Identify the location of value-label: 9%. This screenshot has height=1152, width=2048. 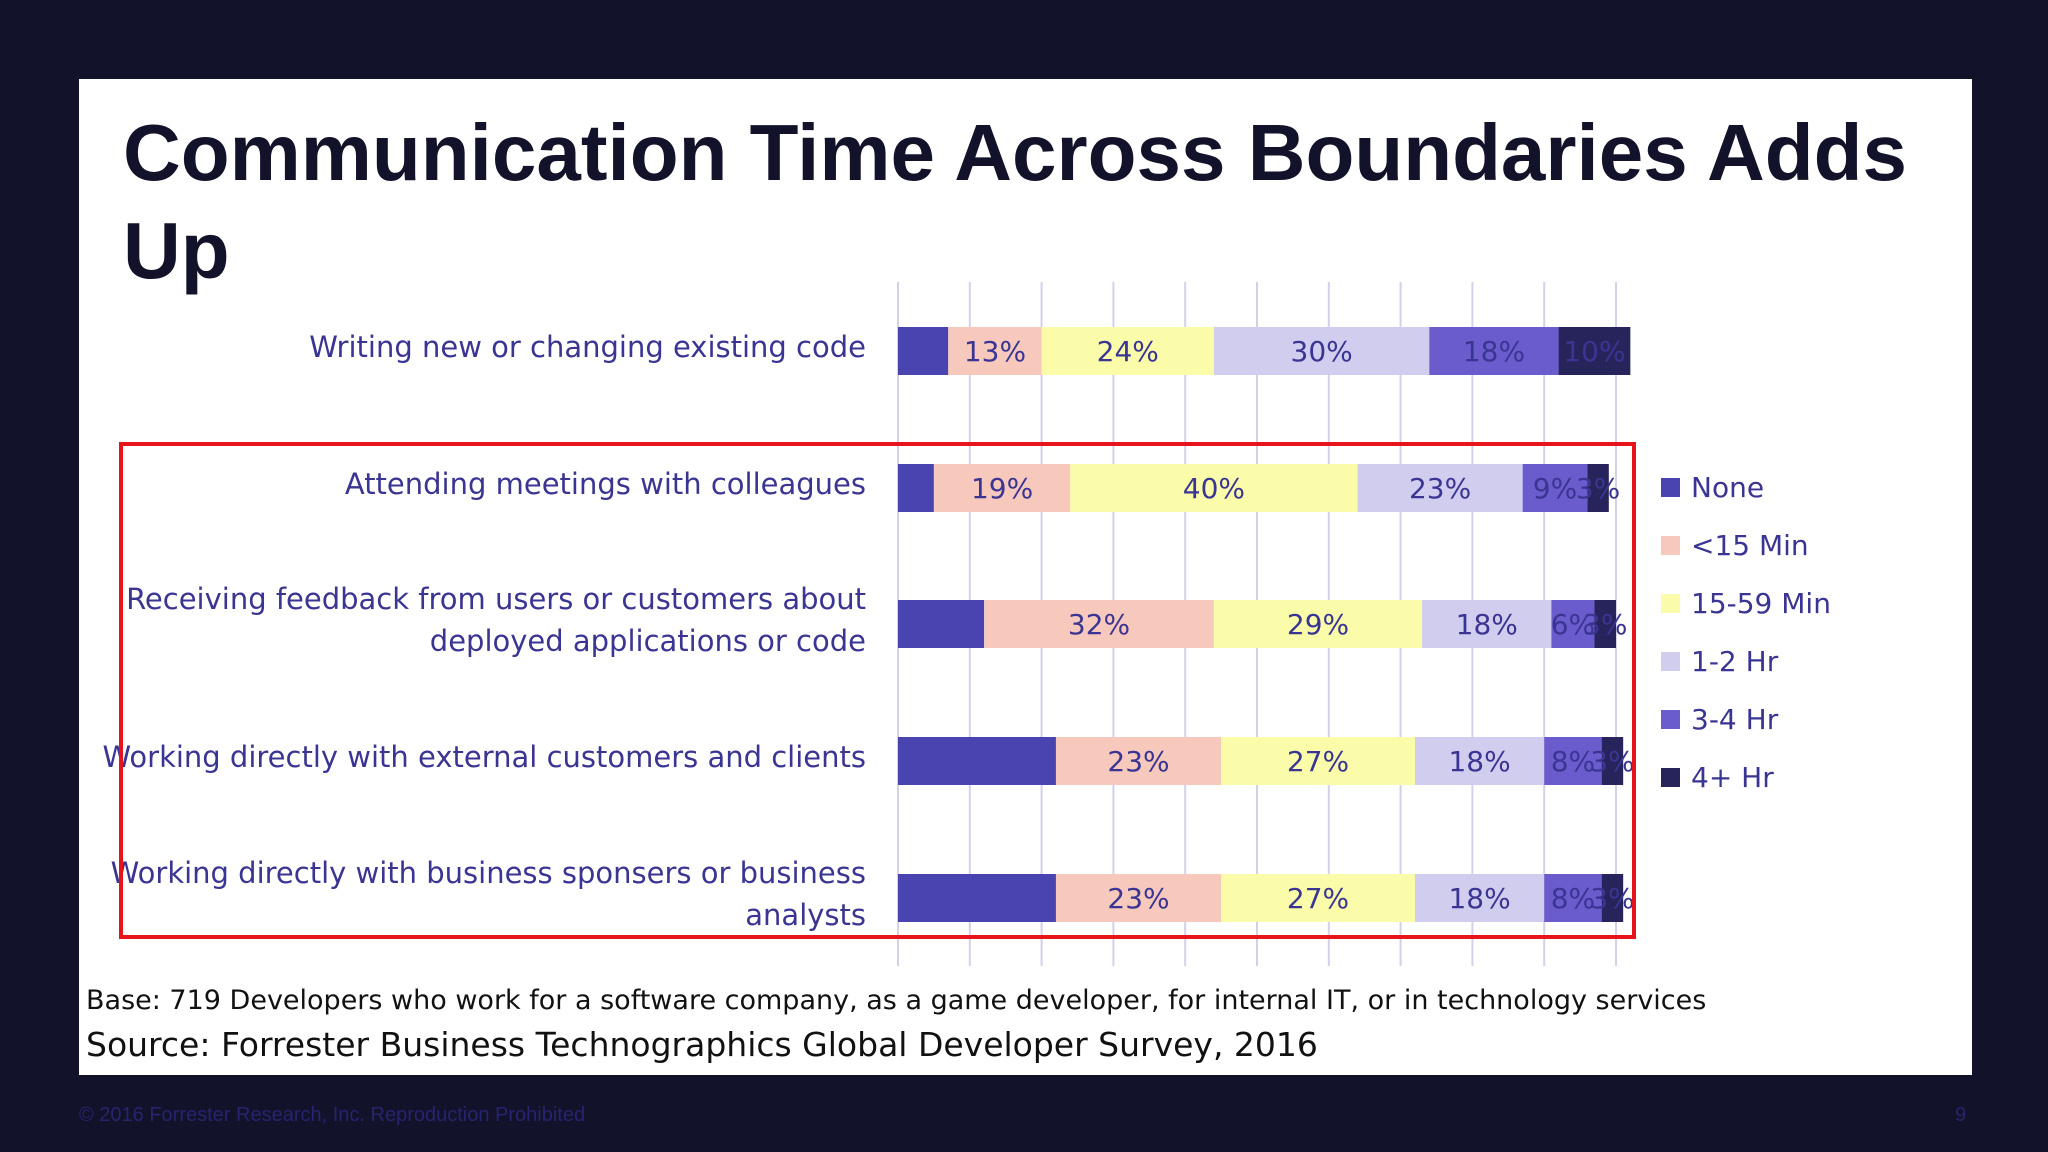
(1555, 488).